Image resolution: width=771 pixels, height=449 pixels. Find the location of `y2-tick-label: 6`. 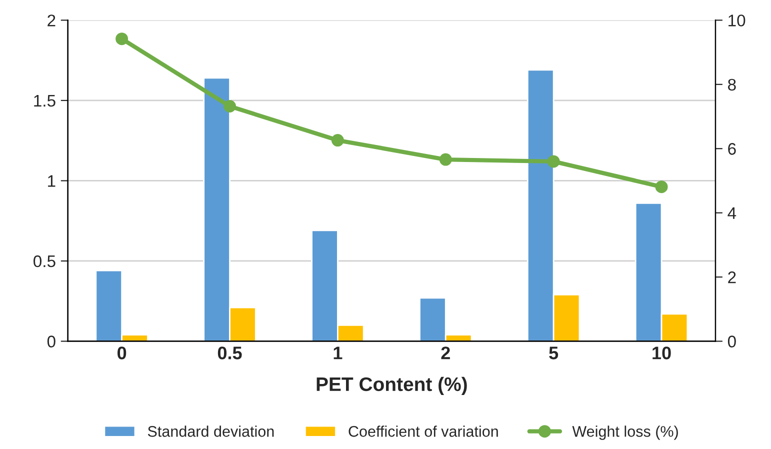

y2-tick-label: 6 is located at coordinates (732, 149).